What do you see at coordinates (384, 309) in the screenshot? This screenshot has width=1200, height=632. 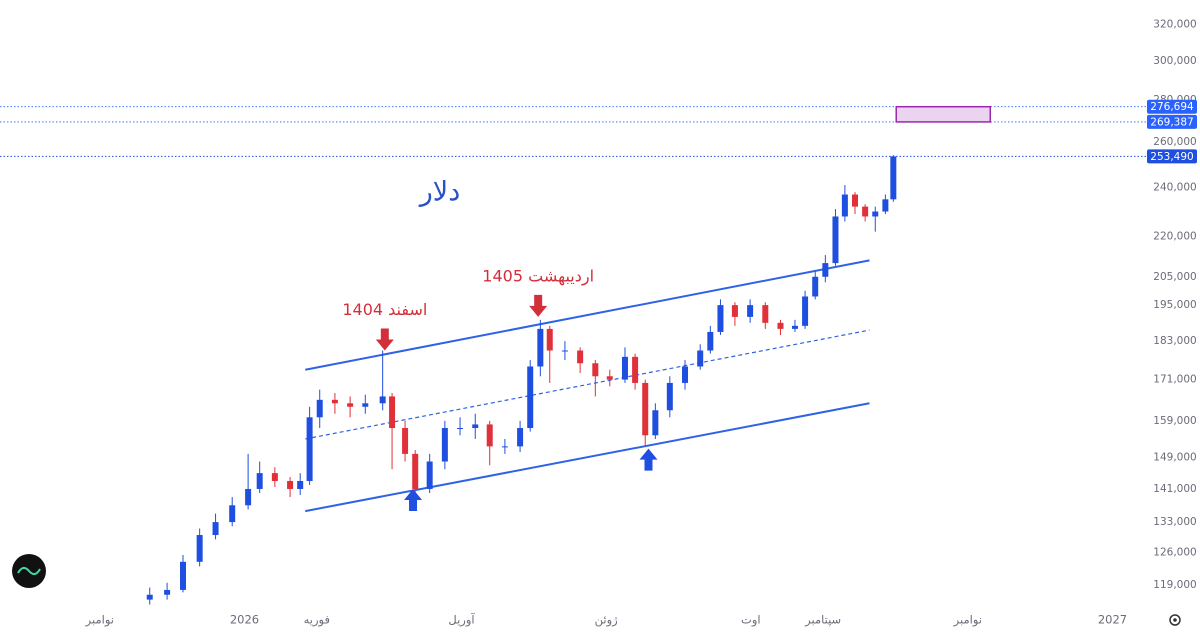 I see `annotation-label: اسفند 1404` at bounding box center [384, 309].